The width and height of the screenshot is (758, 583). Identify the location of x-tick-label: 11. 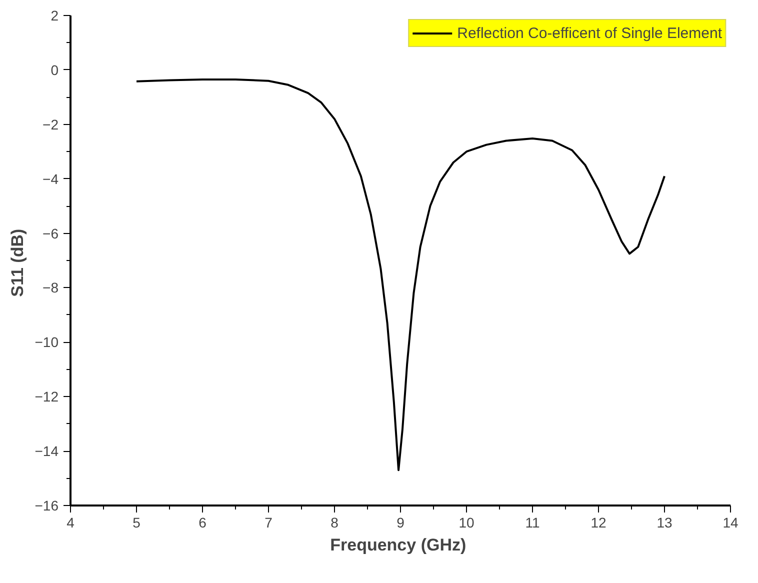
(532, 522).